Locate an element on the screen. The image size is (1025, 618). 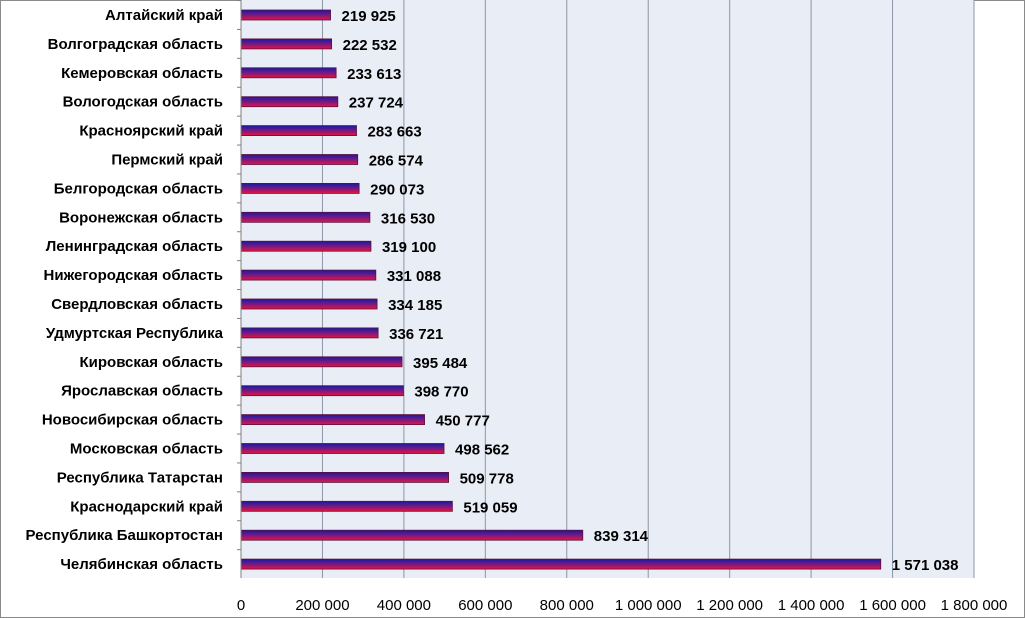
data-label: 319 100 is located at coordinates (409, 247).